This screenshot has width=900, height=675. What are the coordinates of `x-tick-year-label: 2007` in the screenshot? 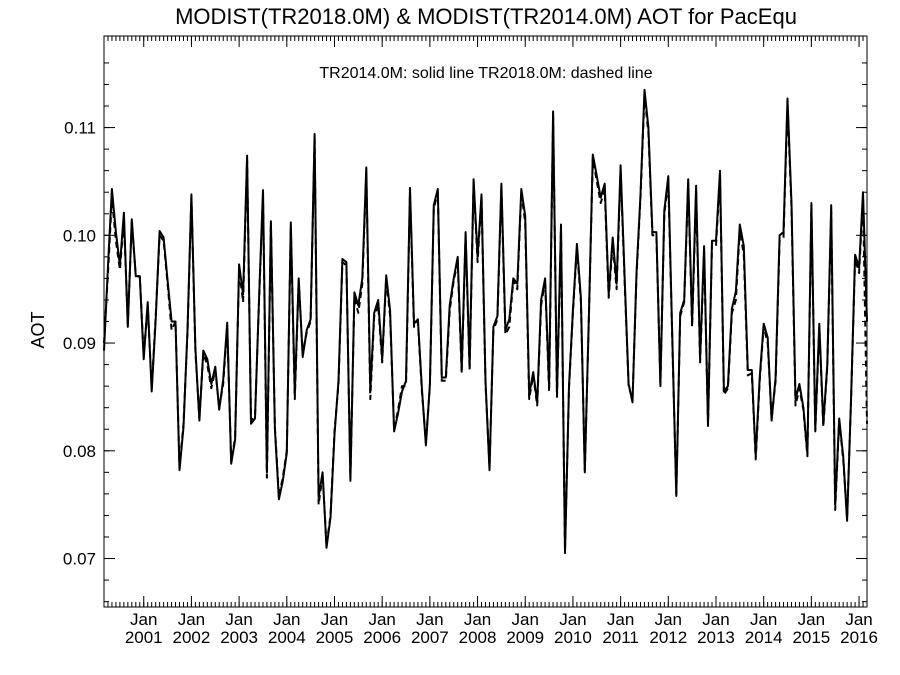 It's located at (430, 637).